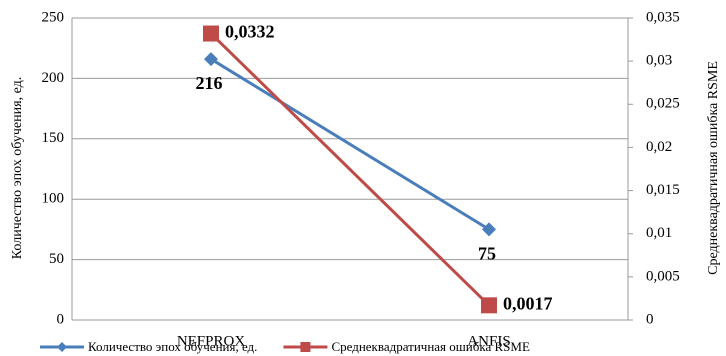 The height and width of the screenshot is (356, 726). Describe the element at coordinates (250, 32) in the screenshot. I see `data-label: 0,0332` at that location.